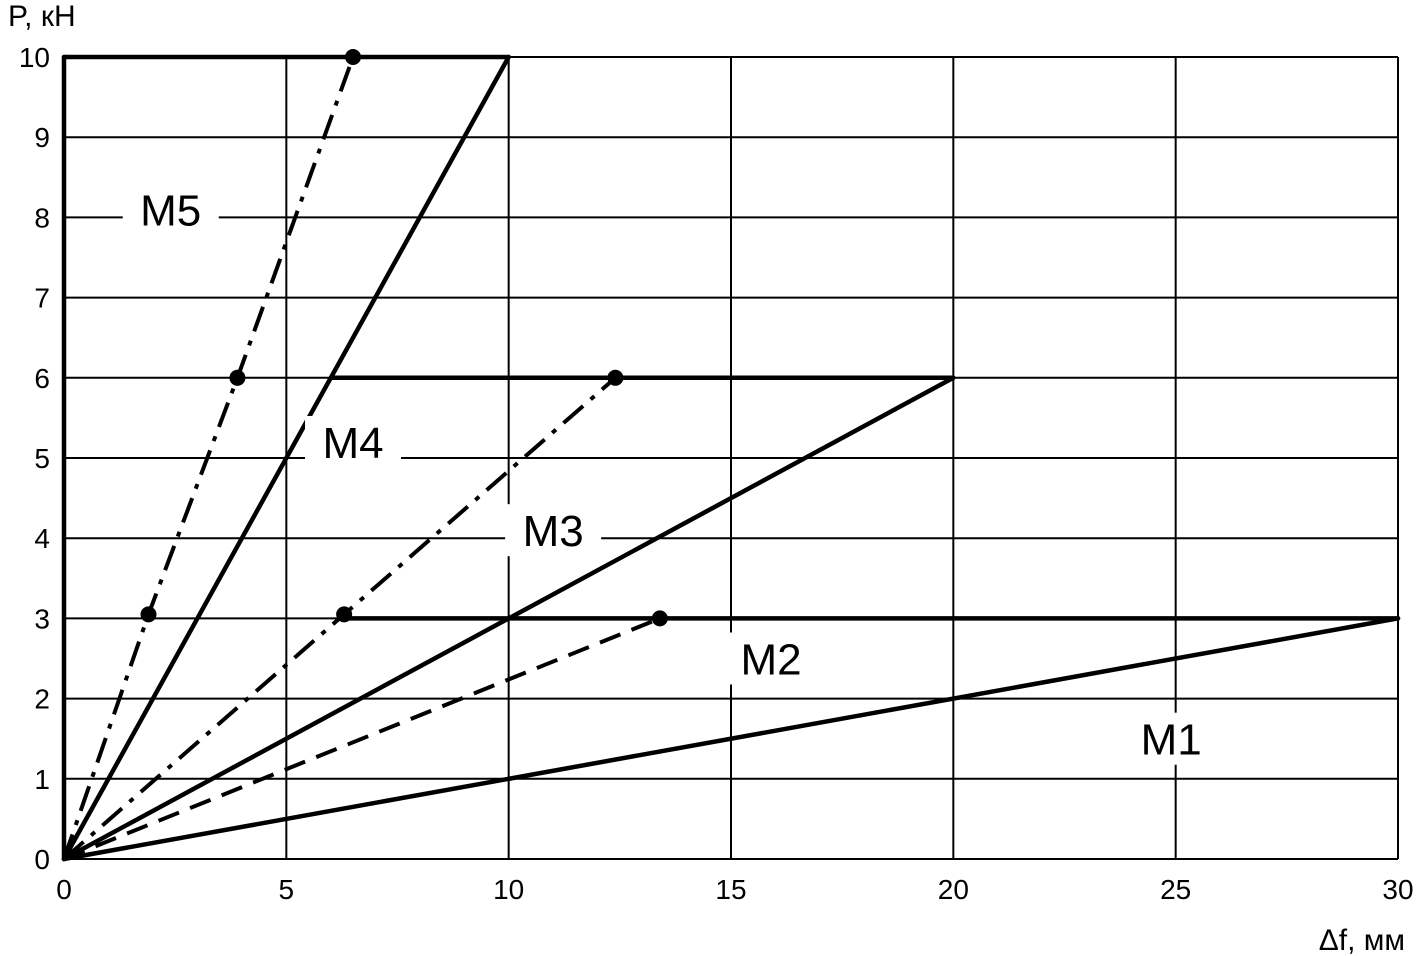 The image size is (1419, 956). Describe the element at coordinates (42, 859) in the screenshot. I see `y-tick-label: 0` at that location.